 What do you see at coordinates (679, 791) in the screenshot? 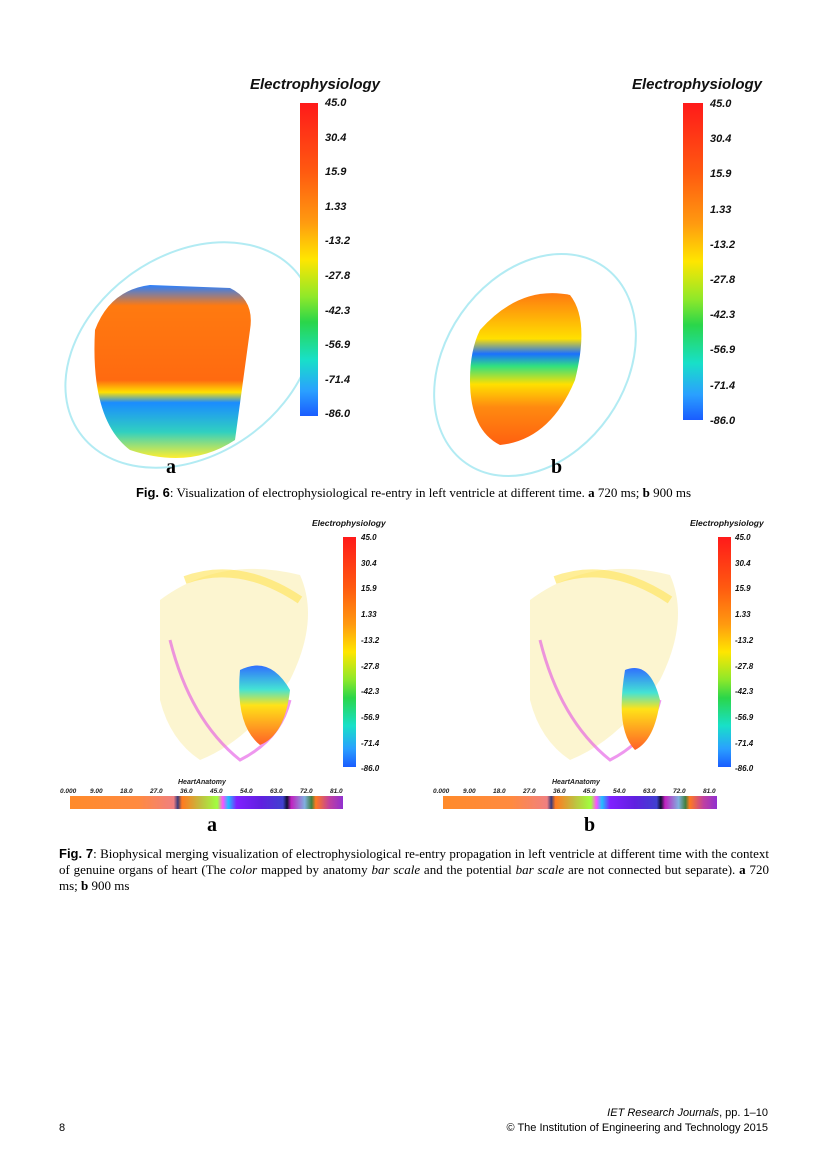
I see `fig7b-anatomy-tick: 72.0` at bounding box center [679, 791].